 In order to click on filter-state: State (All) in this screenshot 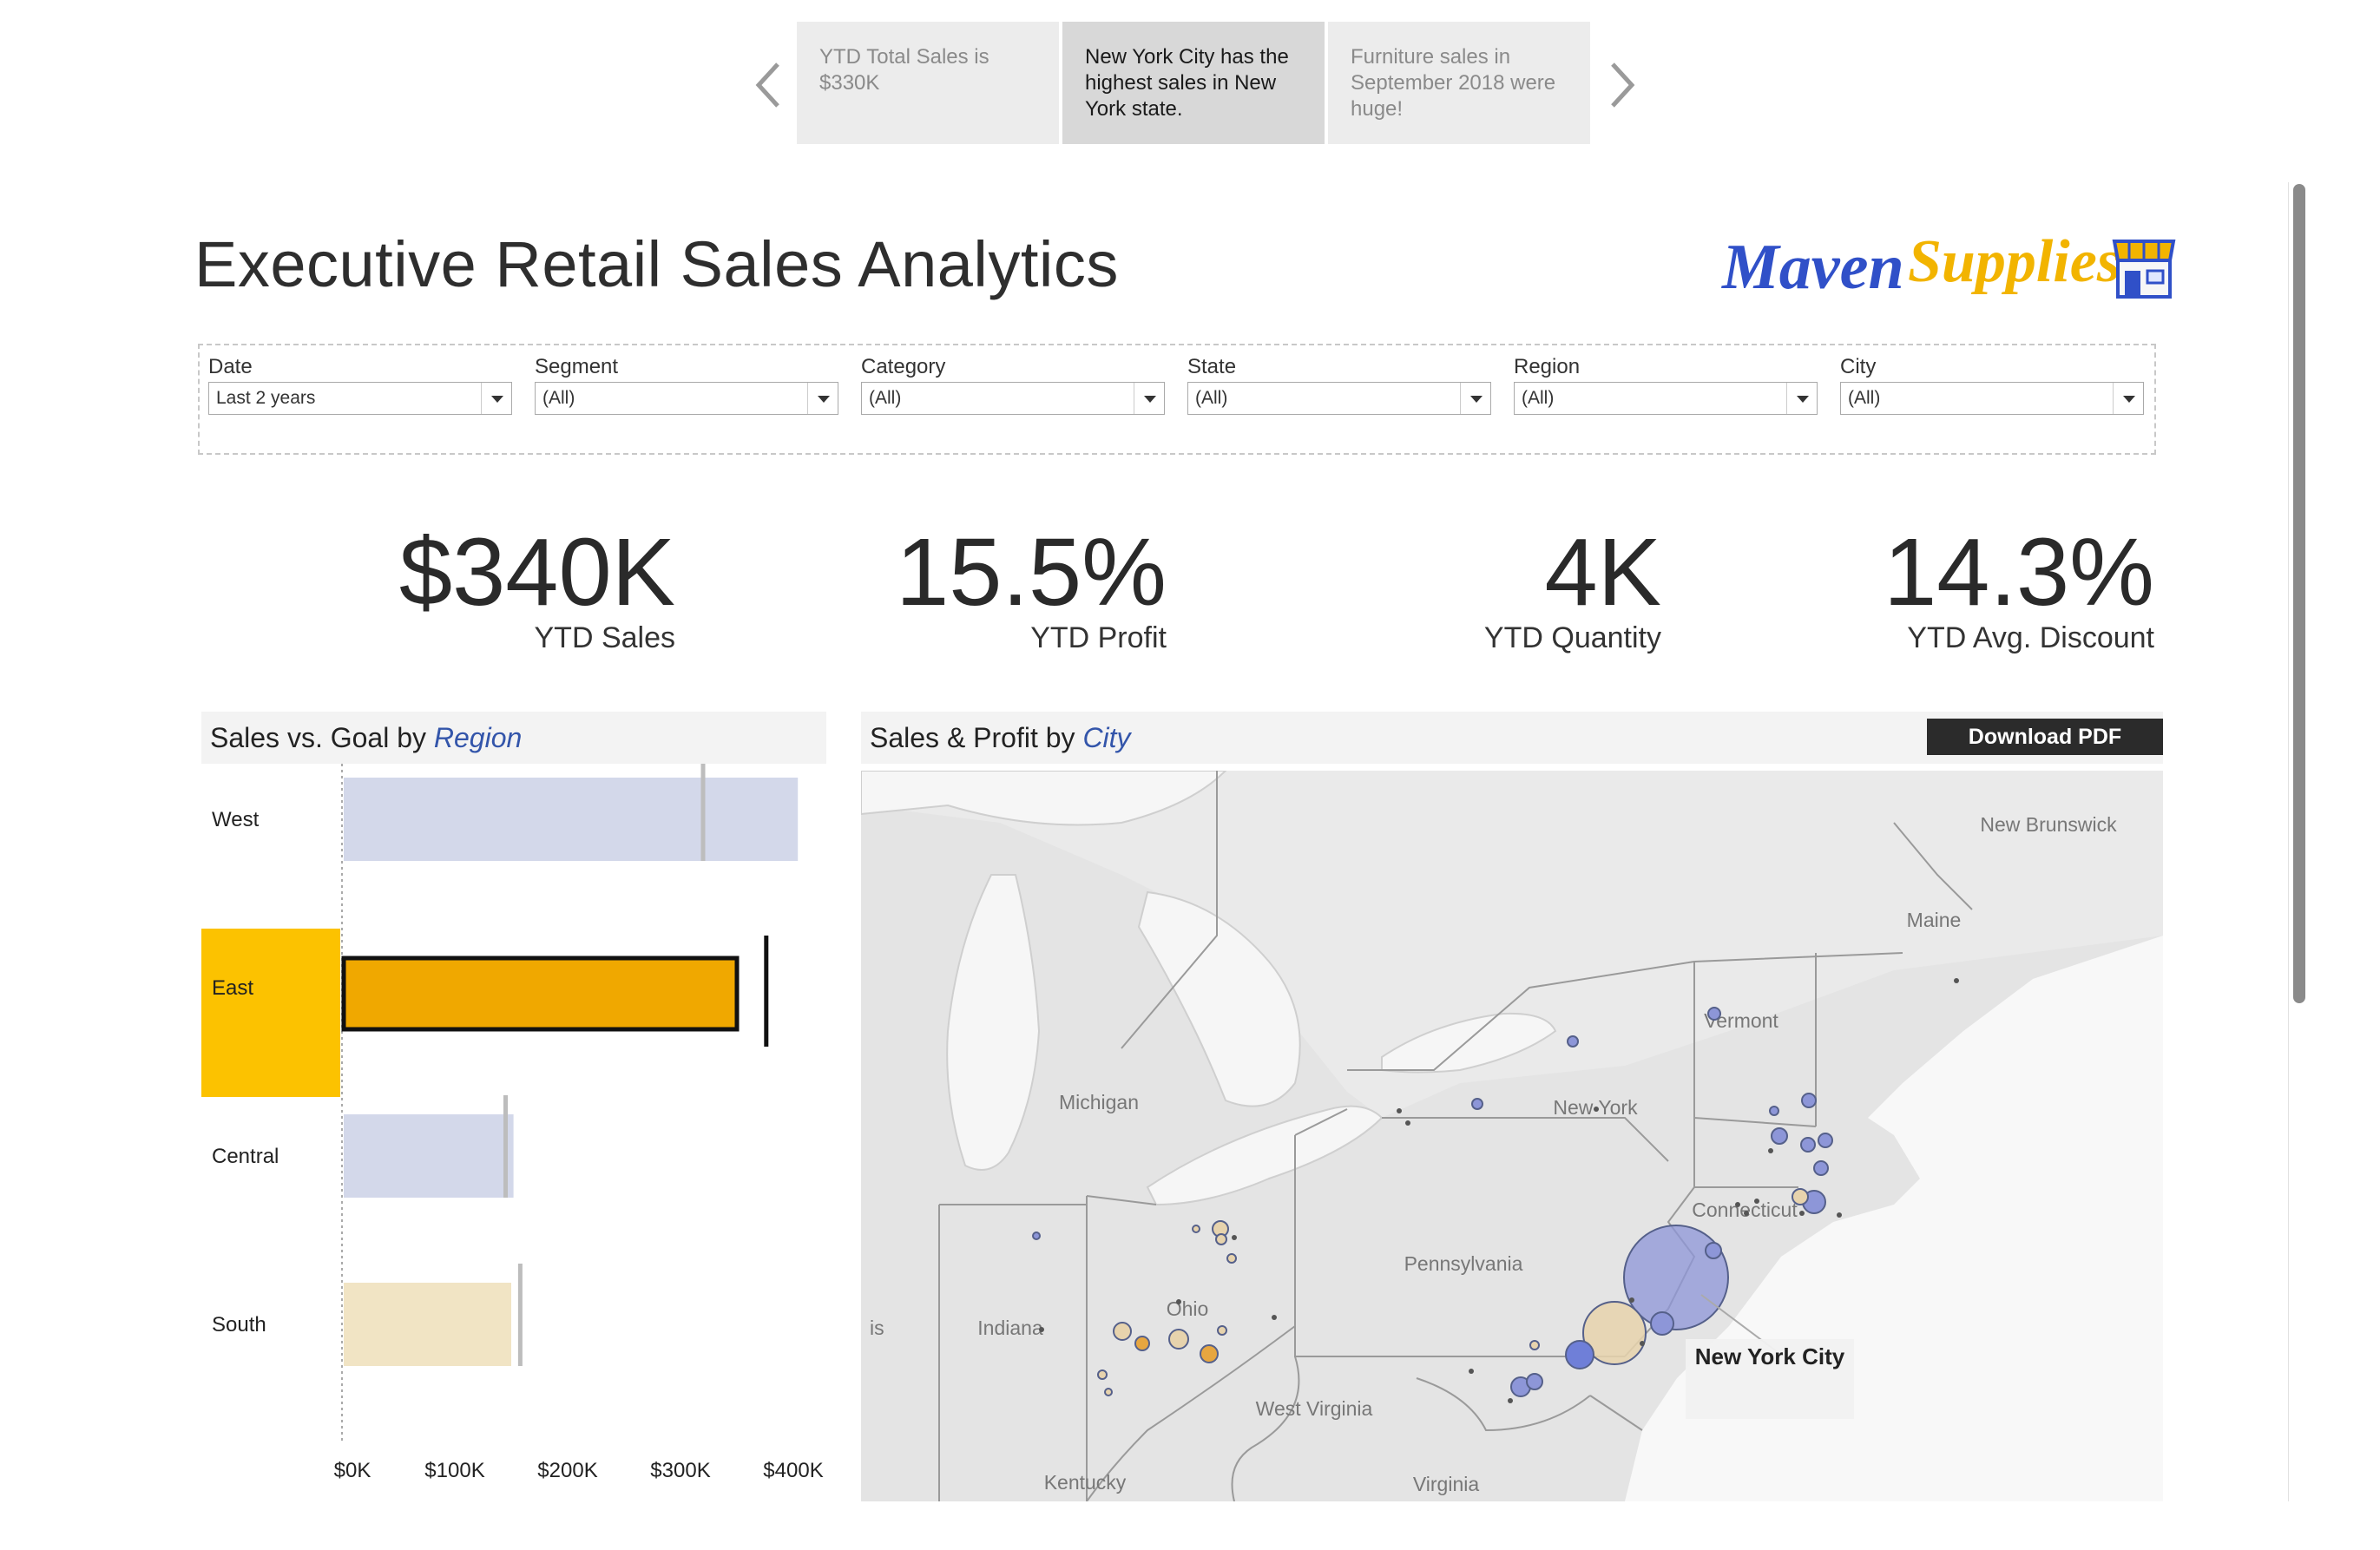, I will do `click(1339, 383)`.